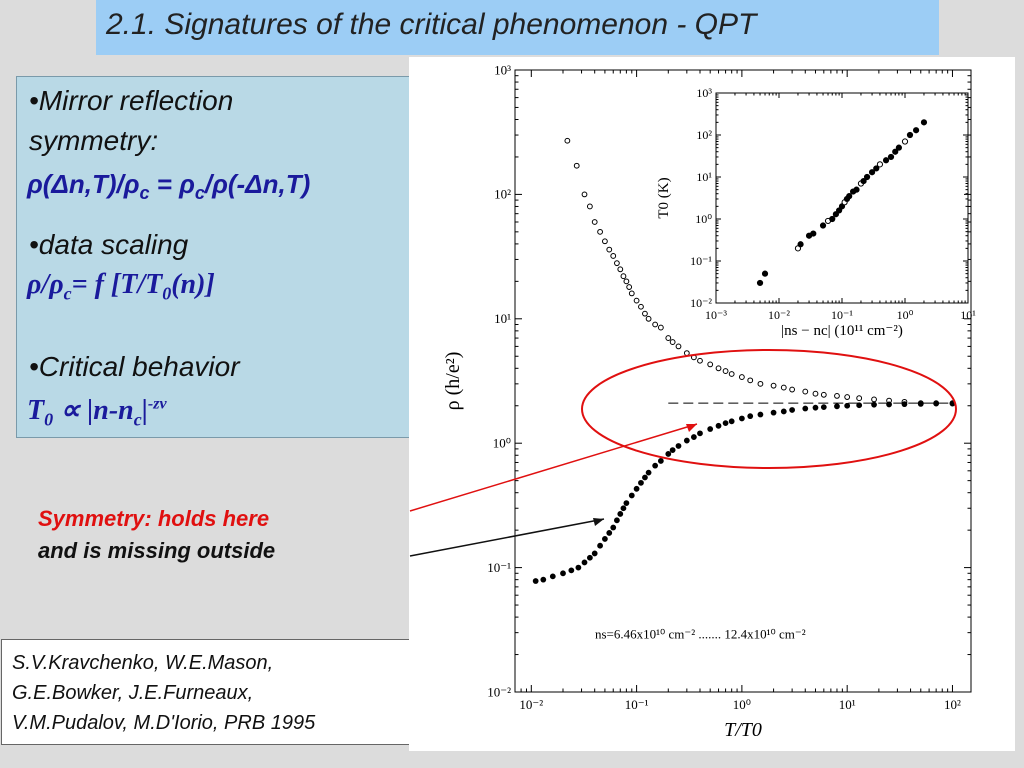 This screenshot has width=1024, height=768. Describe the element at coordinates (121, 287) in the screenshot. I see `scaling-formula: ρ/ρc= f [T/T0(n)]` at that location.